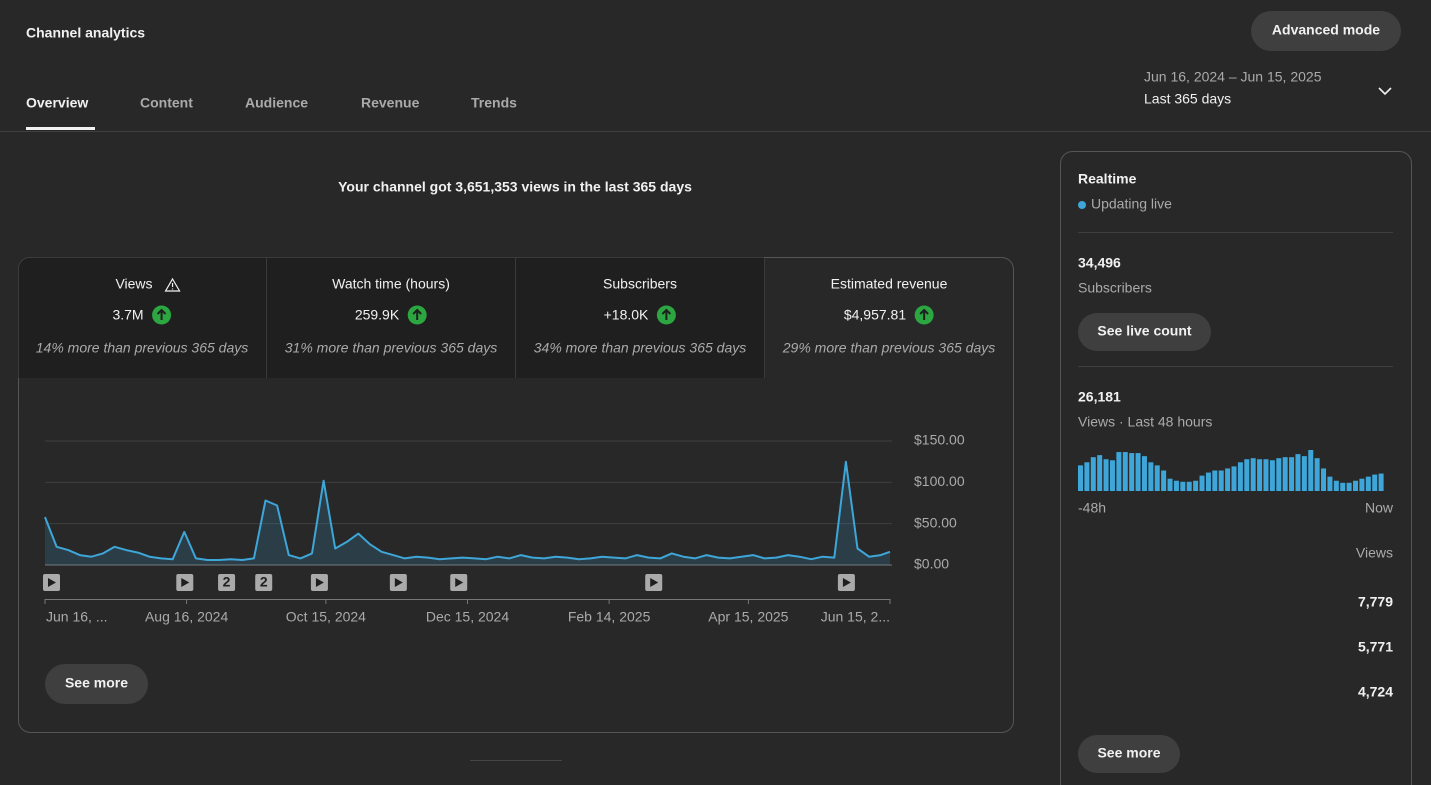 The image size is (1431, 785). What do you see at coordinates (57, 103) in the screenshot?
I see `tab: Overview` at bounding box center [57, 103].